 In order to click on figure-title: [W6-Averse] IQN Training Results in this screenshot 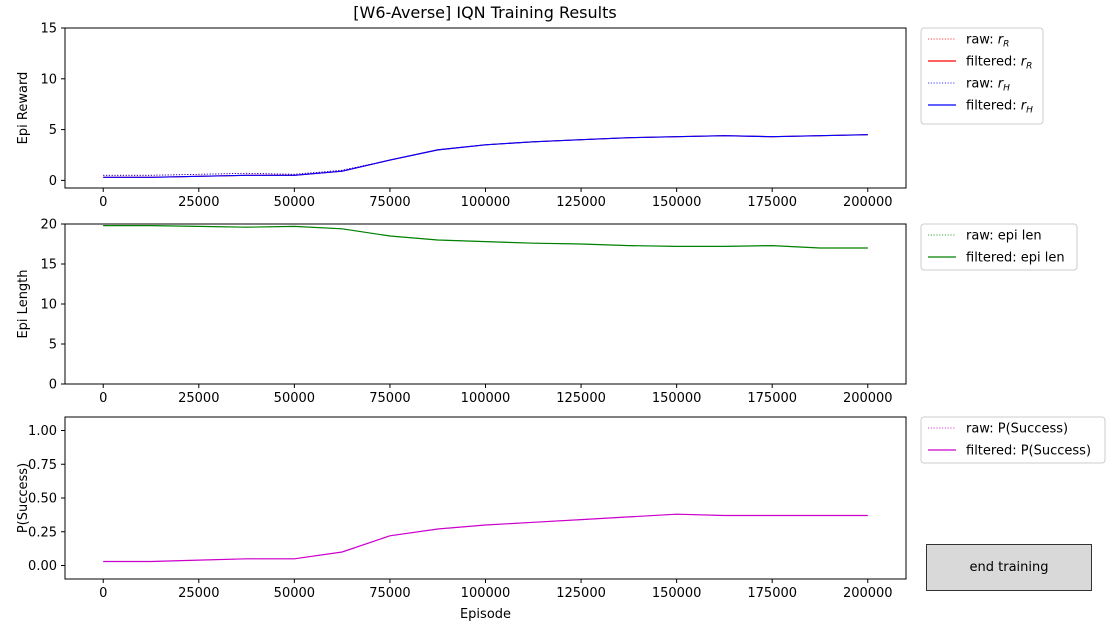, I will do `click(484, 12)`.